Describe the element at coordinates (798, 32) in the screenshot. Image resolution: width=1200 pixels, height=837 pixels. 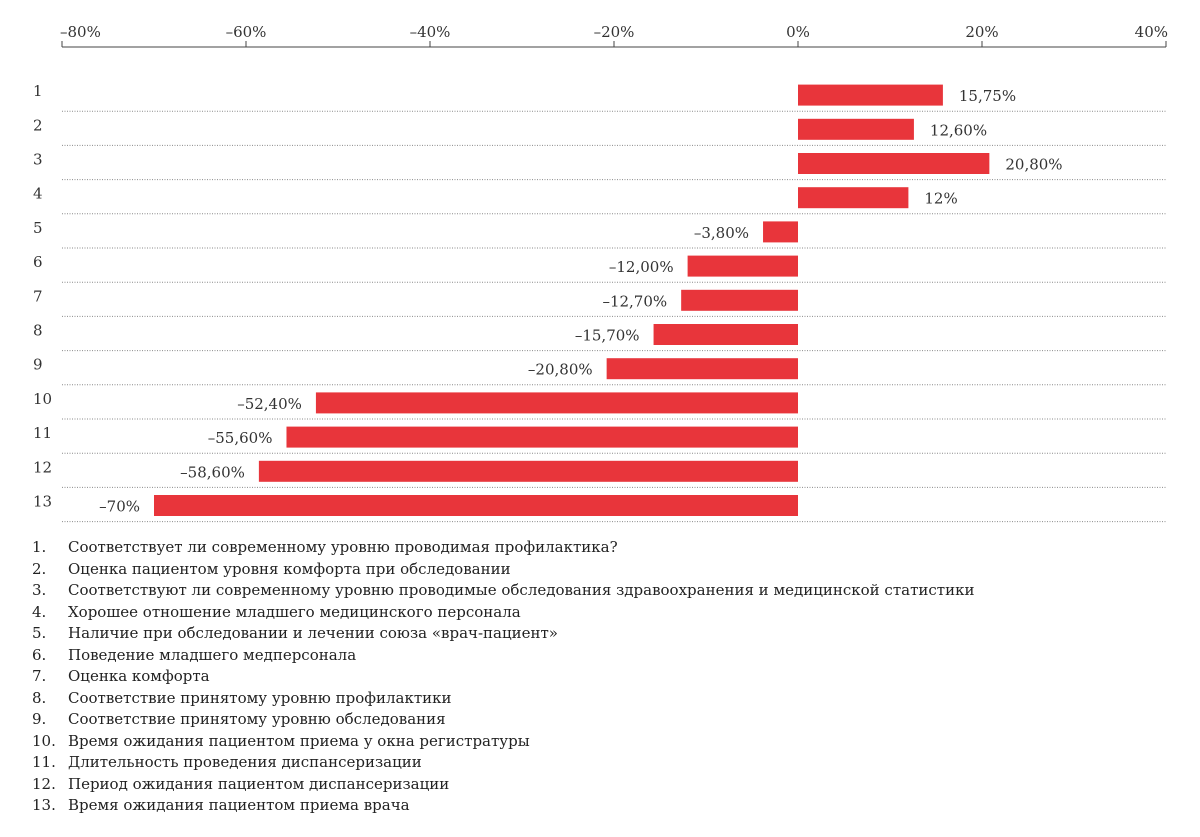
I see `x-tick-label: 0%` at that location.